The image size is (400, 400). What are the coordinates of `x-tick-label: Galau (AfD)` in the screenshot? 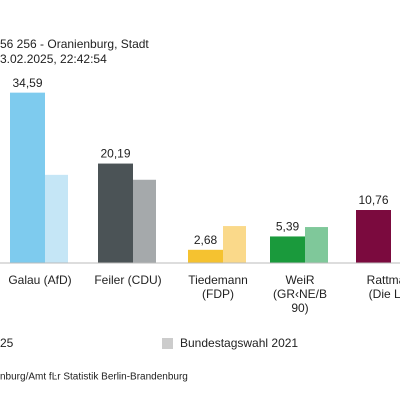 It's located at (39, 280).